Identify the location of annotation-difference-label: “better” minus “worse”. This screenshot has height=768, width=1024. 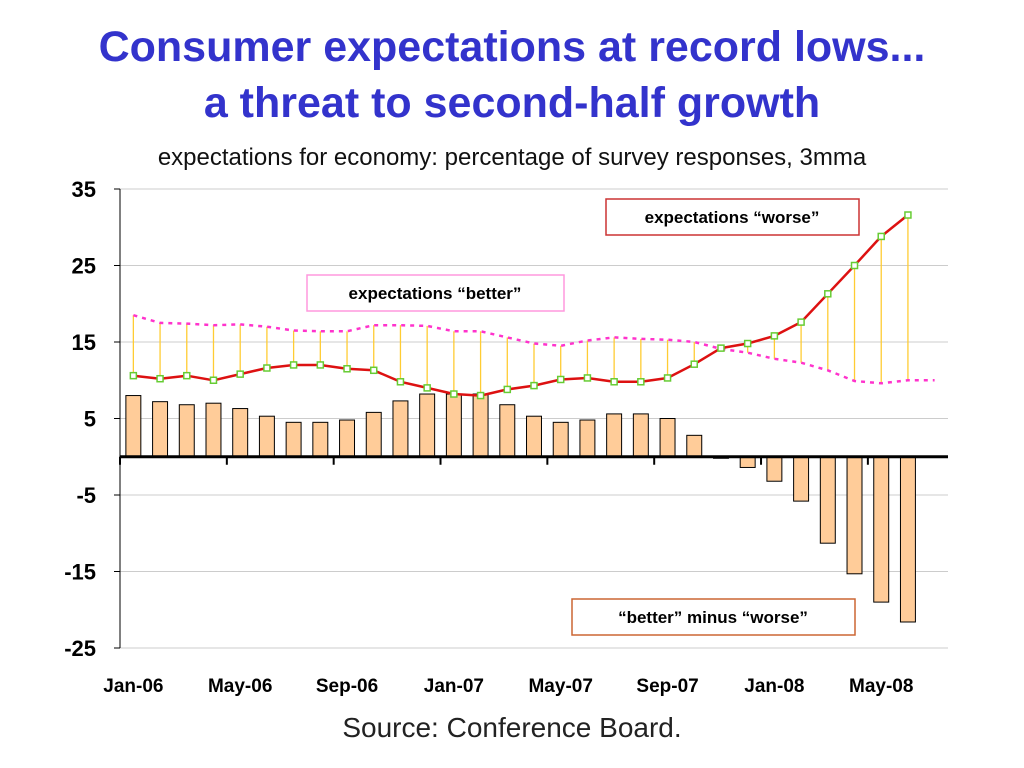
(713, 617).